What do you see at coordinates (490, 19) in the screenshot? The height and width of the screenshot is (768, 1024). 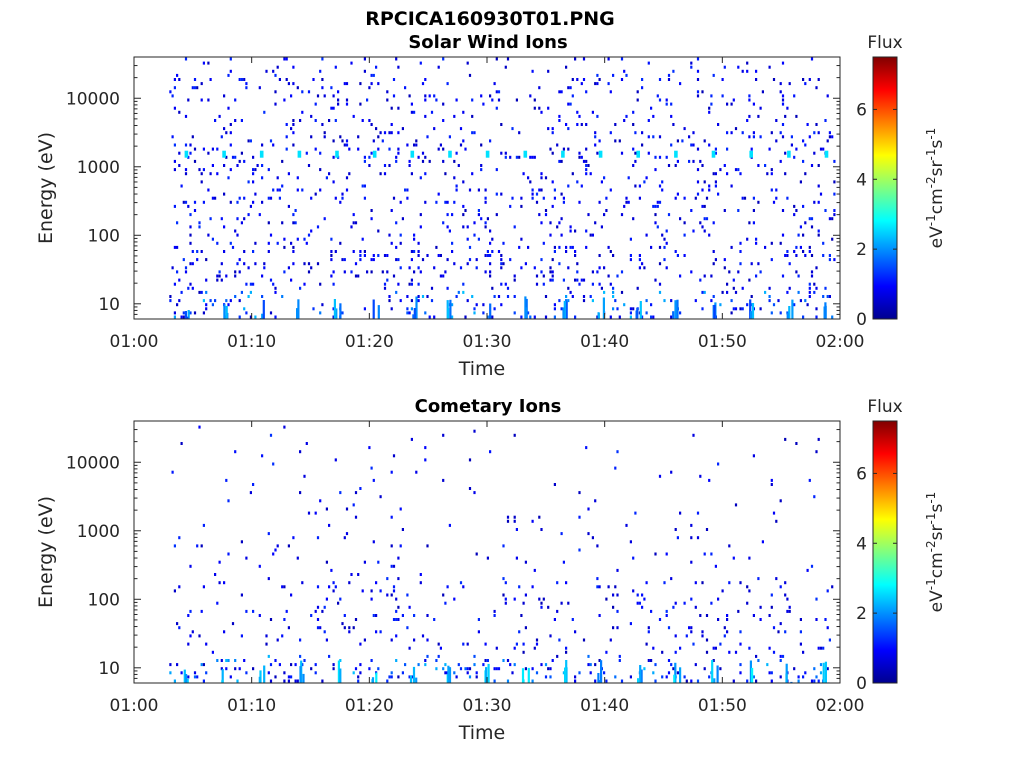 I see `figure-title: RPCICA160930T01.PNG` at bounding box center [490, 19].